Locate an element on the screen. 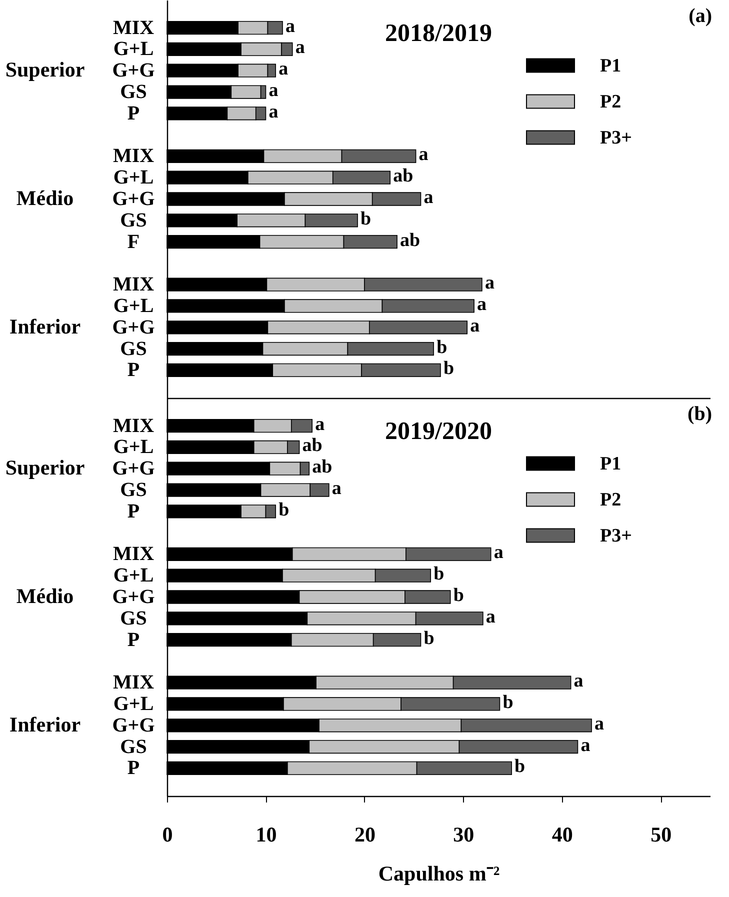  text: 2019/2020 is located at coordinates (438, 431).